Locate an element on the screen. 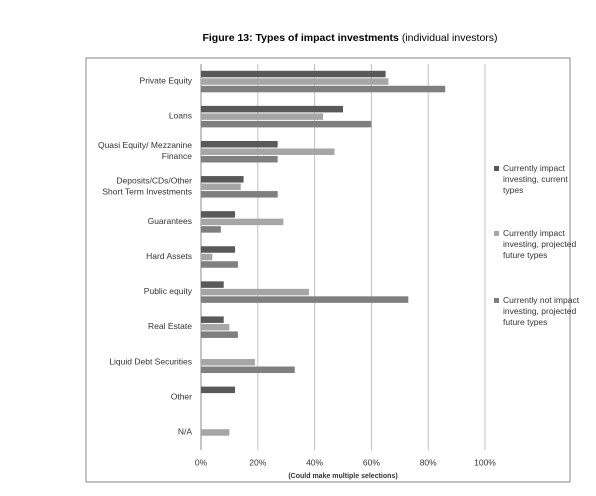 This screenshot has width=596, height=496. x-tick-label: 20% is located at coordinates (257, 462).